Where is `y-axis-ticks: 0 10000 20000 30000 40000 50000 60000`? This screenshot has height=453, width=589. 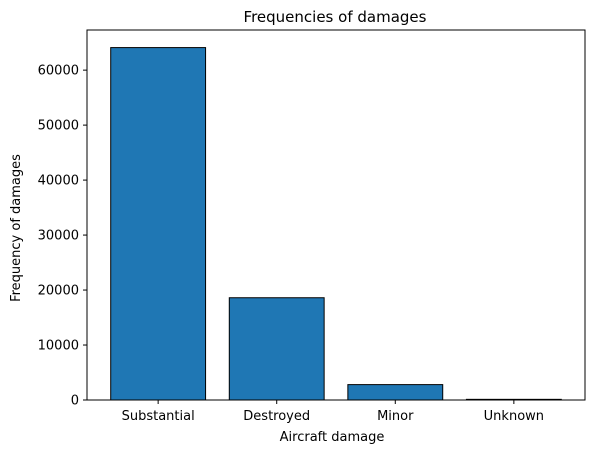 y-axis-ticks: 0 10000 20000 30000 40000 50000 60000 is located at coordinates (62, 236).